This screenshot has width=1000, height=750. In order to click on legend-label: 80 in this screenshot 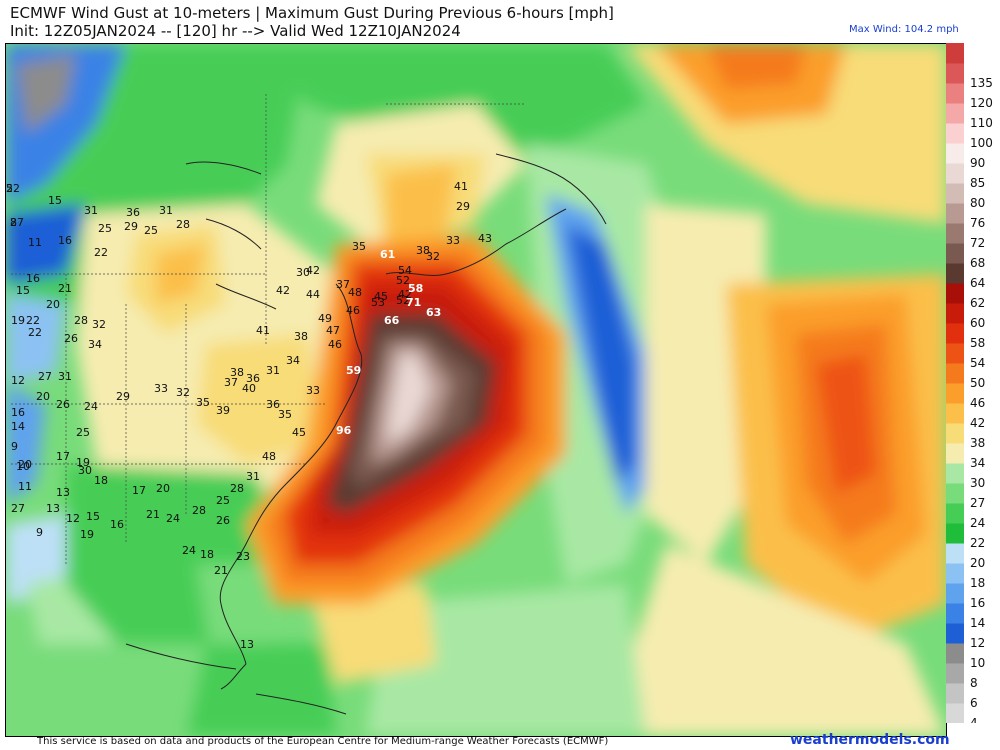, I will do `click(977, 203)`.